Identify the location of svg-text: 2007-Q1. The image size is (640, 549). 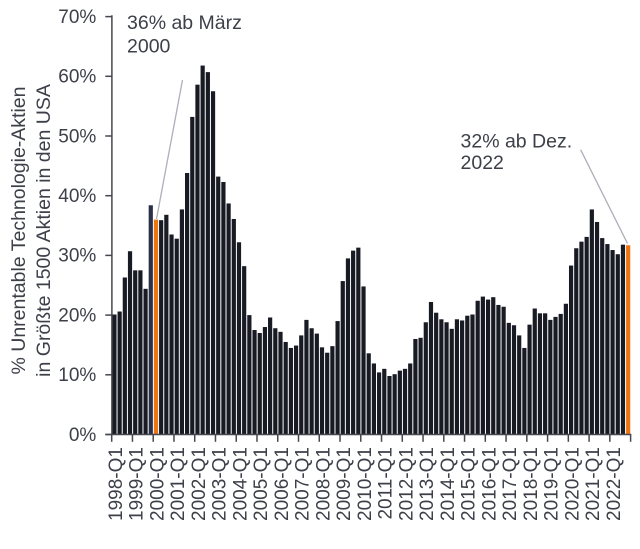
(303, 484).